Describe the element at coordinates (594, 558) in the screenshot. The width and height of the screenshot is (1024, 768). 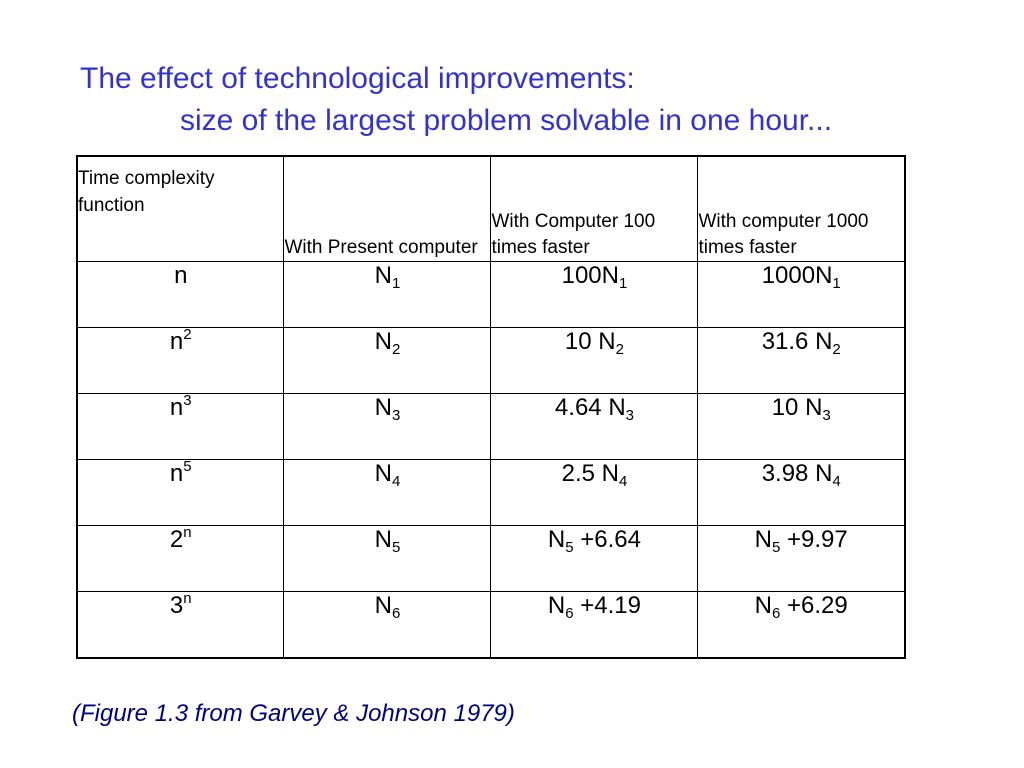
I see `cell-100x-faster: N5 +6.64` at that location.